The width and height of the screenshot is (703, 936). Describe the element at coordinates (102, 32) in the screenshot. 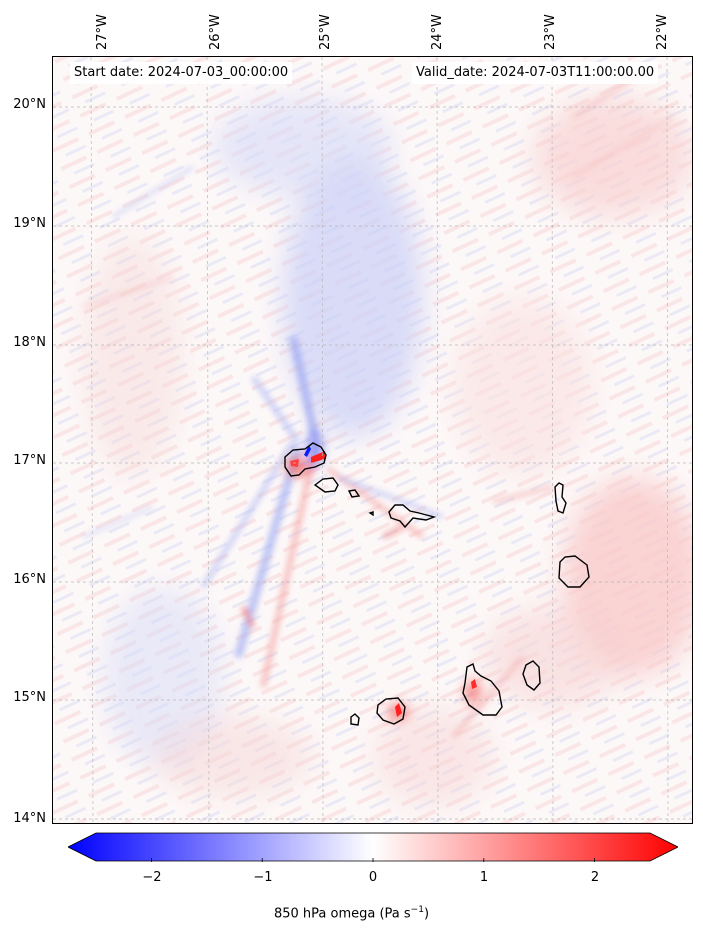

I see `lon-label-27w: 27°W` at that location.